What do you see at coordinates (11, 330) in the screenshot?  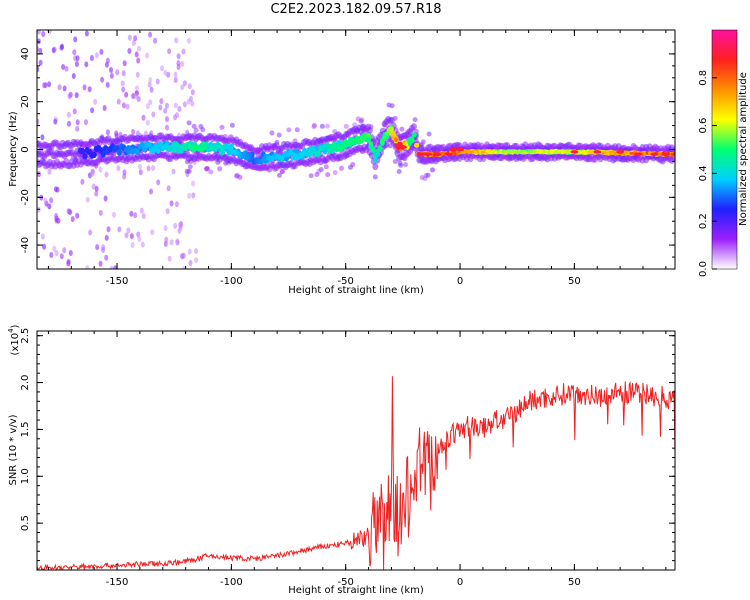 I see `snr-scale-exponent: 4` at bounding box center [11, 330].